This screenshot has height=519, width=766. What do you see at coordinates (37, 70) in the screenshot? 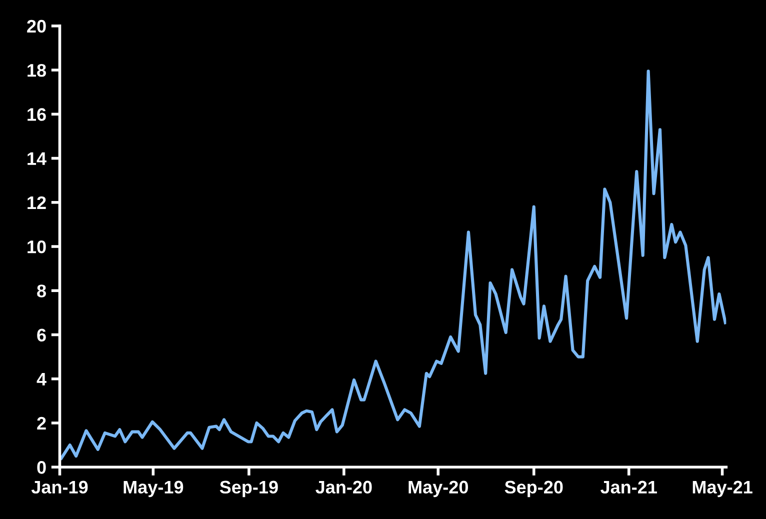
I see `y-tick-label: 18` at bounding box center [37, 70].